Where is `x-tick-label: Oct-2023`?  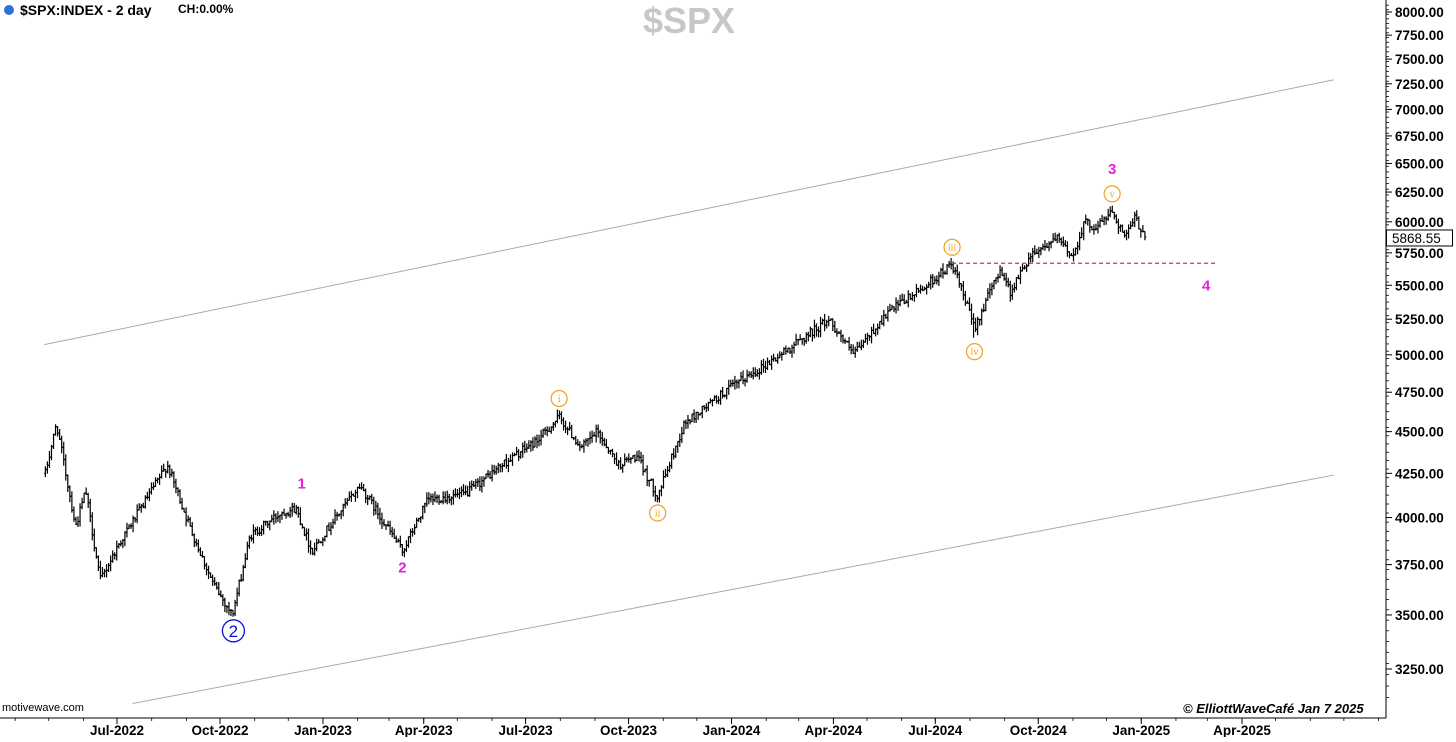
x-tick-label: Oct-2023 is located at coordinates (629, 730).